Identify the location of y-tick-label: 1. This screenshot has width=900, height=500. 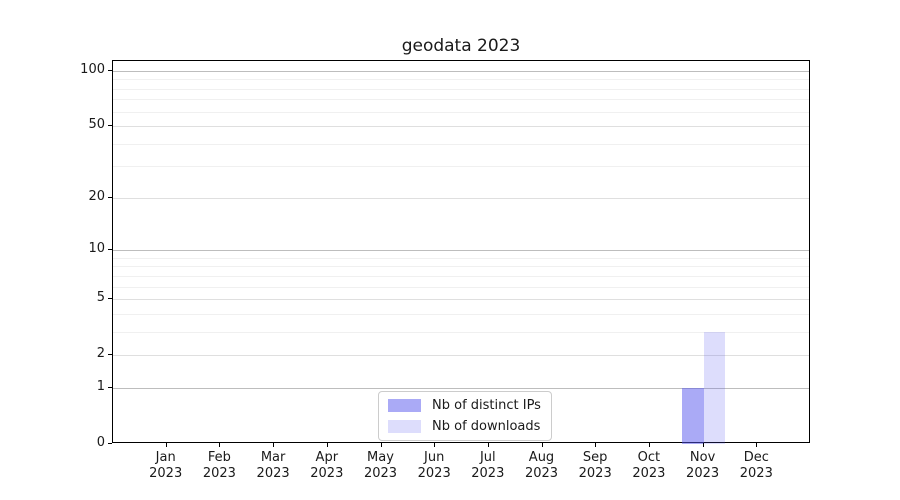
(100, 386).